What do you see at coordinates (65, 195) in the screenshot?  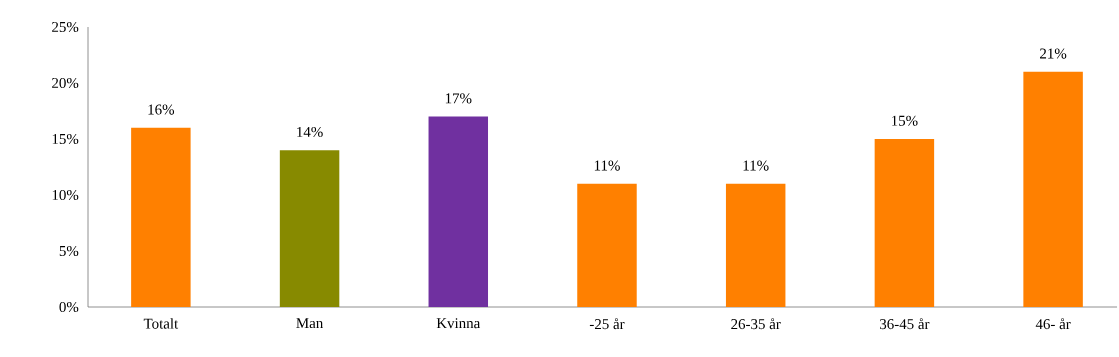 I see `y-tick-label: 10%` at bounding box center [65, 195].